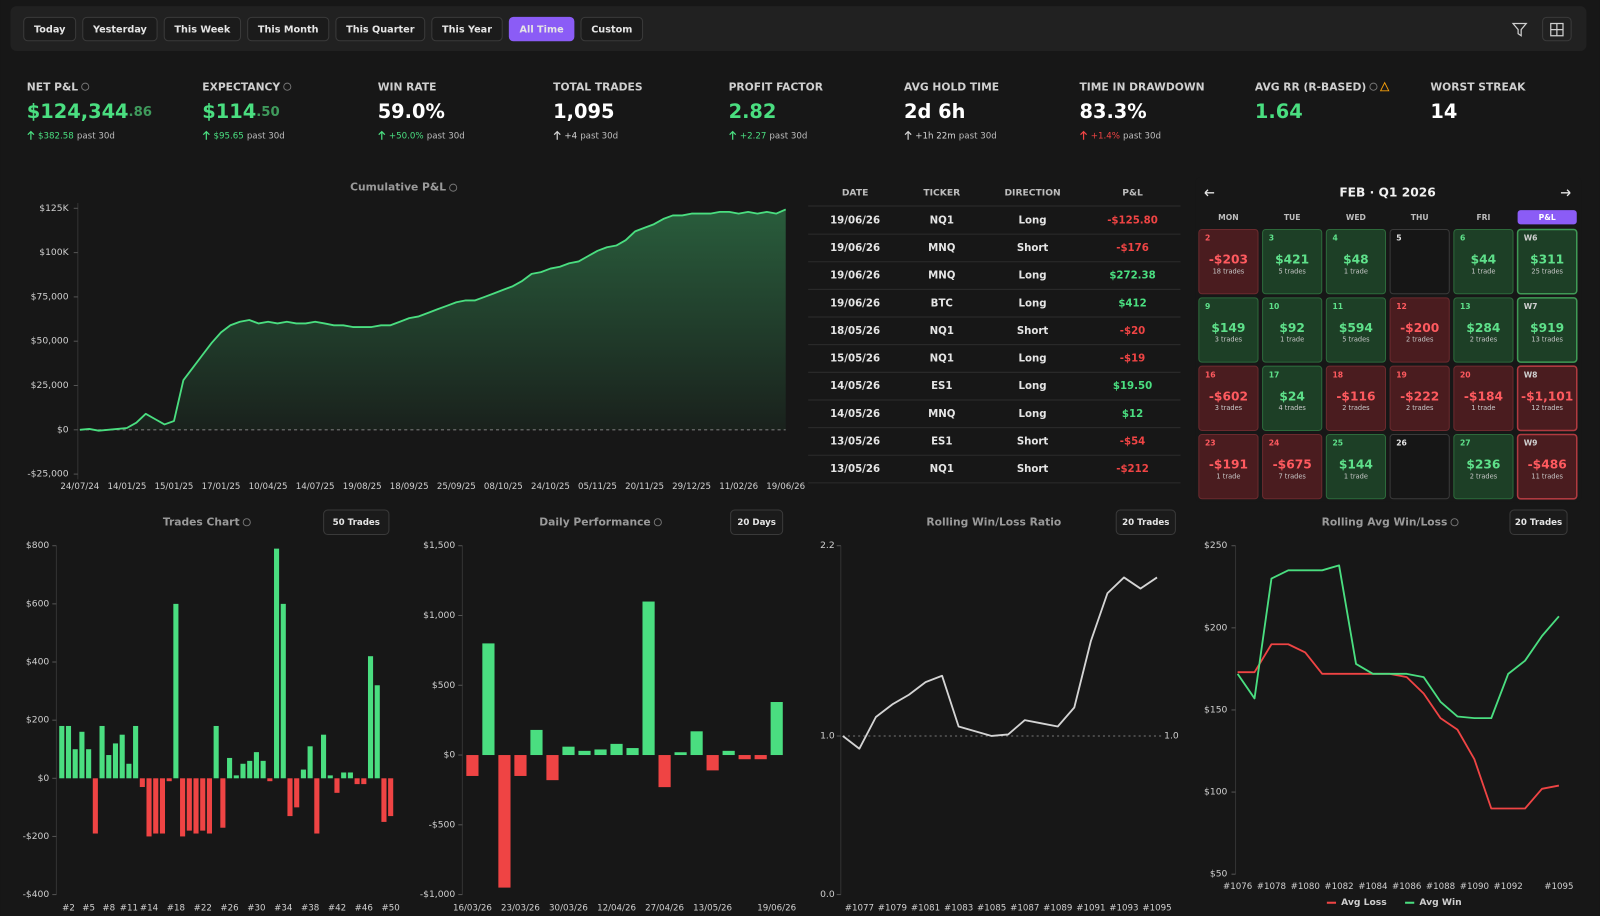 Image resolution: width=1600 pixels, height=916 pixels. Describe the element at coordinates (1547, 217) in the screenshot. I see `week-header-pill` at that location.